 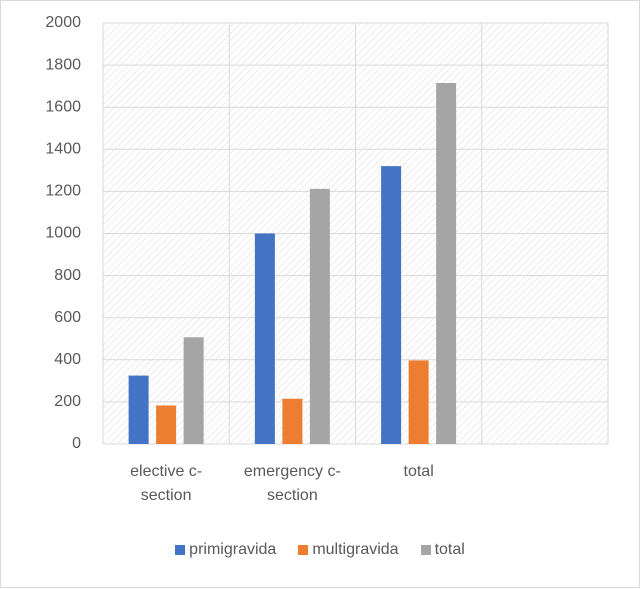 What do you see at coordinates (233, 549) in the screenshot?
I see `legend-label: primigravida` at bounding box center [233, 549].